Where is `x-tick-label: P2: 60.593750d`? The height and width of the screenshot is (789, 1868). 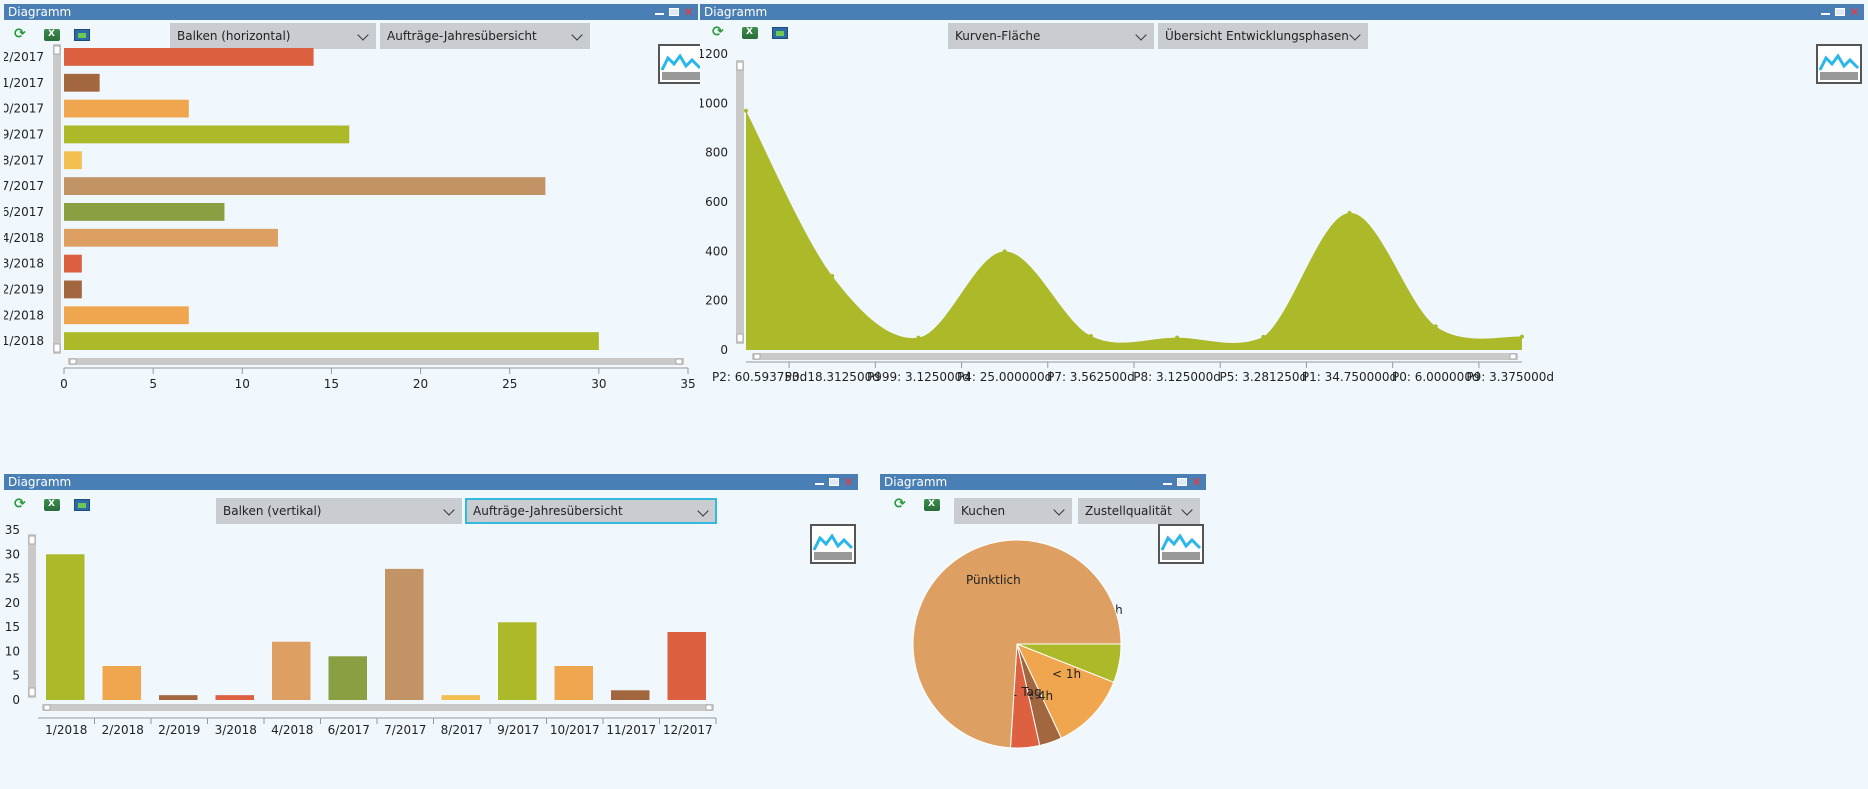 x-tick-label: P2: 60.593750d is located at coordinates (759, 377).